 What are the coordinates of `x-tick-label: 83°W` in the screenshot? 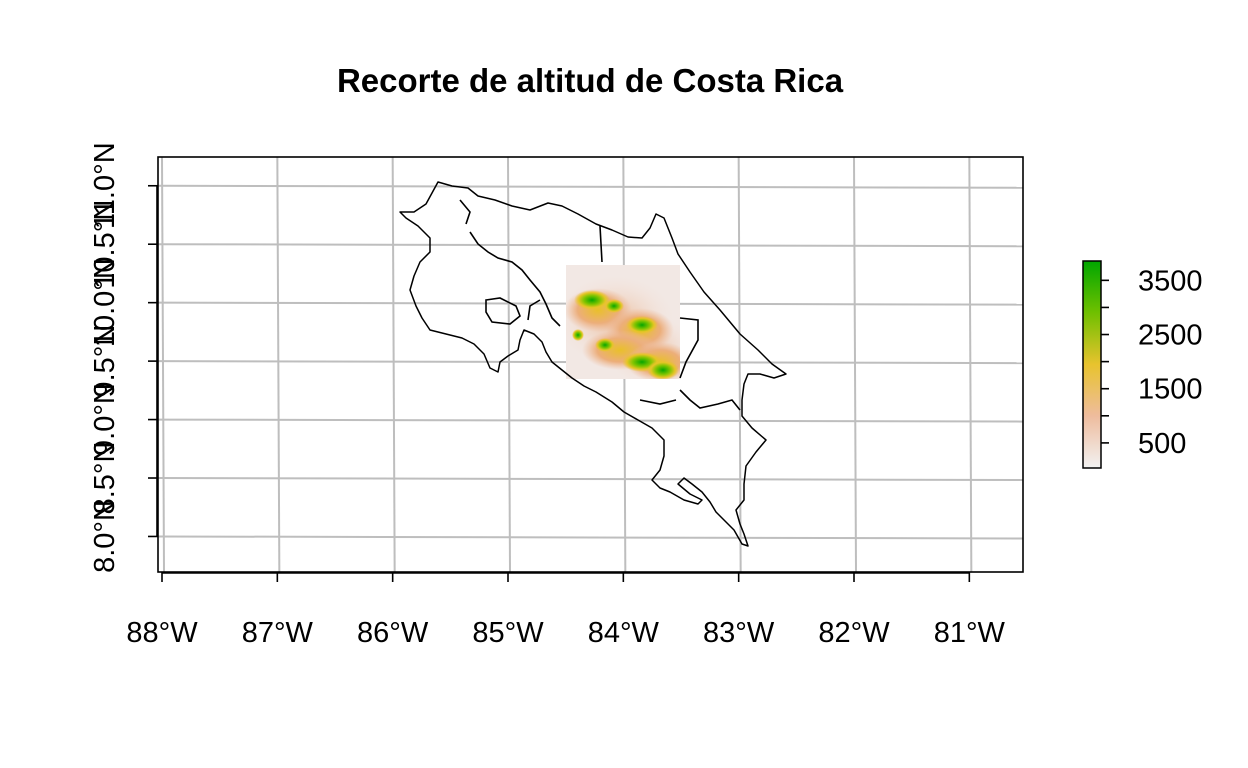 It's located at (739, 633).